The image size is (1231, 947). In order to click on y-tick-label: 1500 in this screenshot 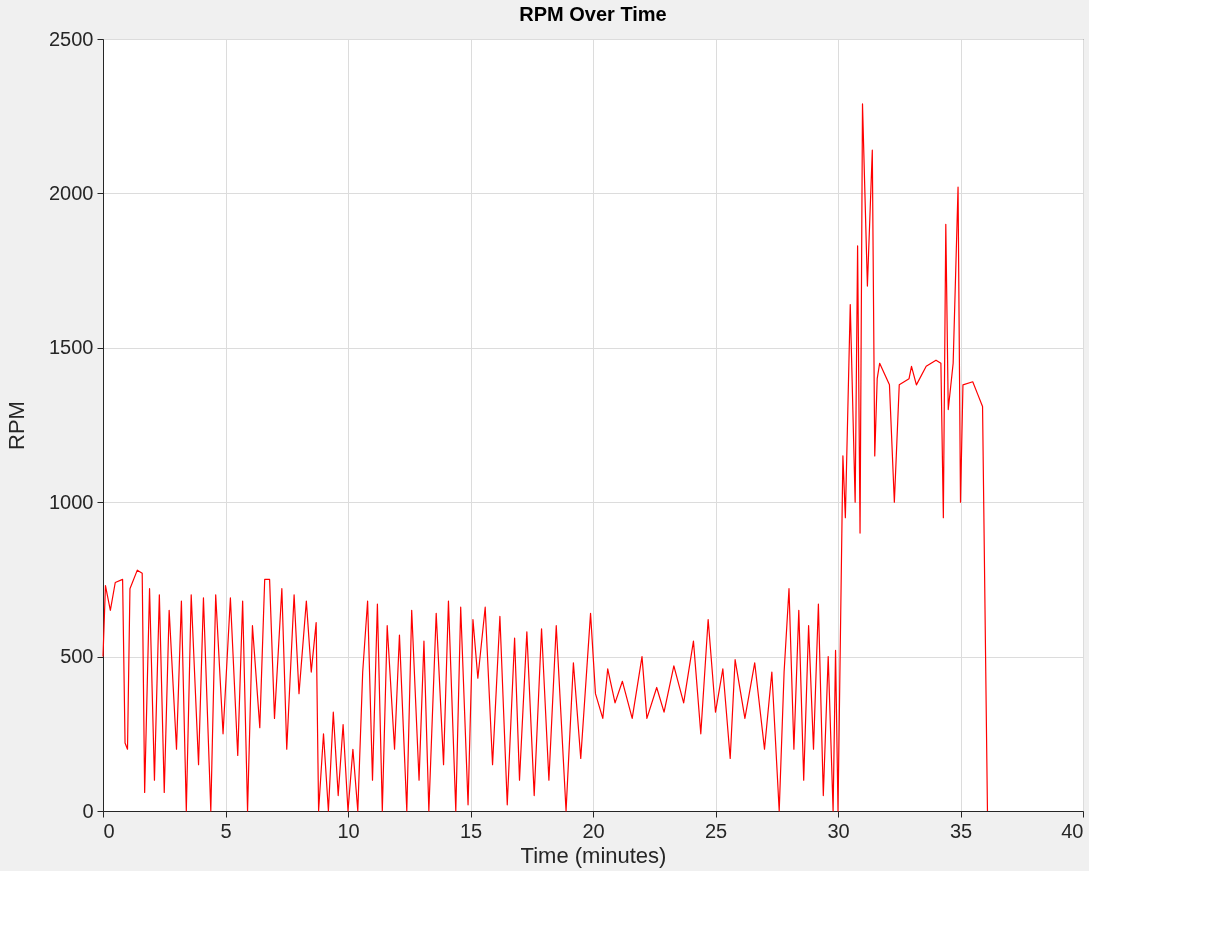, I will do `click(71, 347)`.